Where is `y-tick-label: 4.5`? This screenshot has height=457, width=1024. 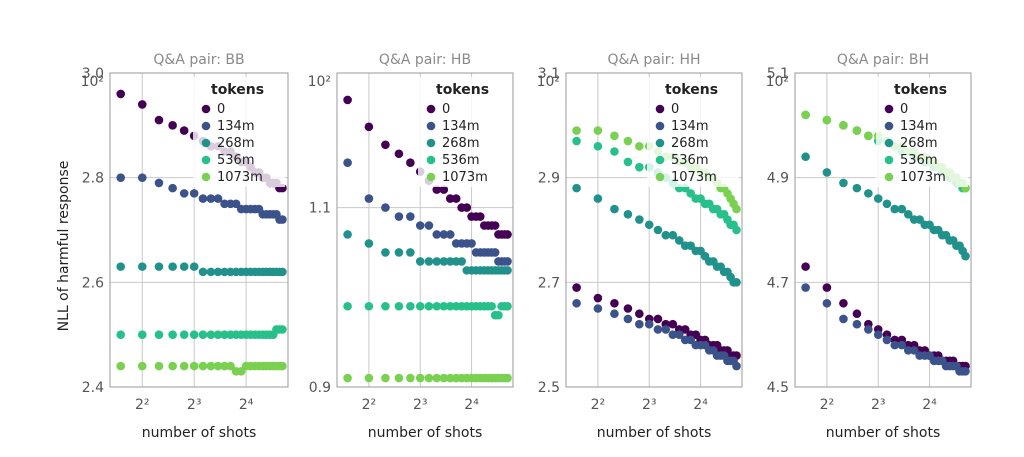
y-tick-label: 4.5 is located at coordinates (778, 388).